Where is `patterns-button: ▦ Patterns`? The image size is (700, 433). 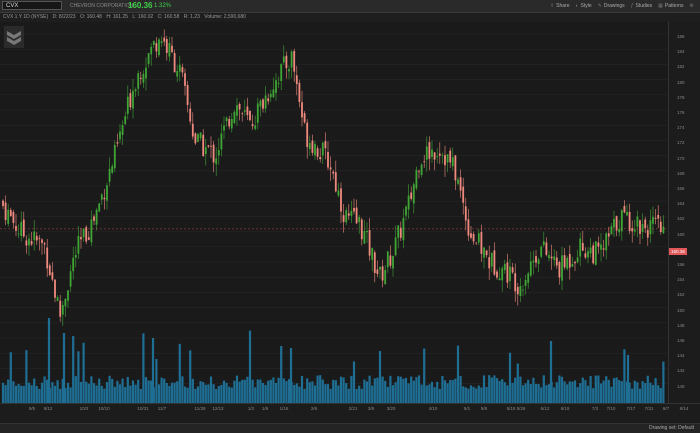
patterns-button: ▦ Patterns is located at coordinates (670, 6).